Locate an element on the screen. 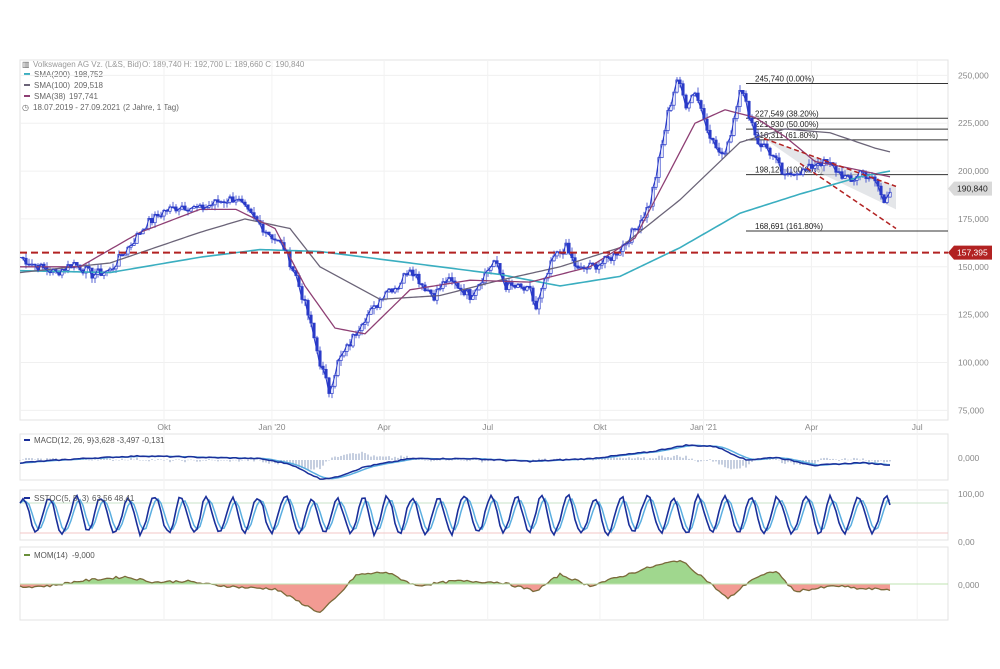 The width and height of the screenshot is (1000, 669). fibonacci-label: 245,740 (0.00%) is located at coordinates (784, 78).